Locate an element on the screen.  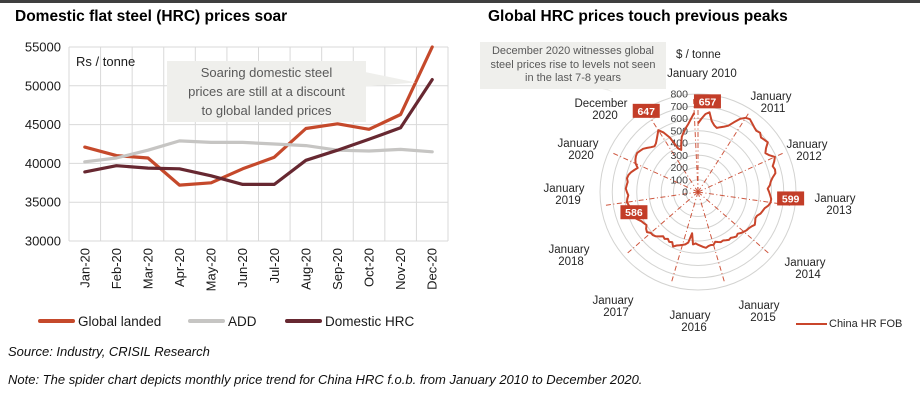
y-tick-label: 55000 is located at coordinates (43, 47).